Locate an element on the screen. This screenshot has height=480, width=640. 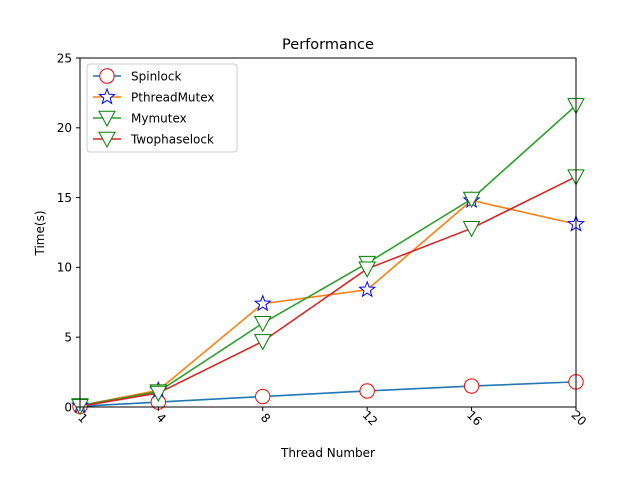
legend-label: Twophaselock is located at coordinates (172, 140).